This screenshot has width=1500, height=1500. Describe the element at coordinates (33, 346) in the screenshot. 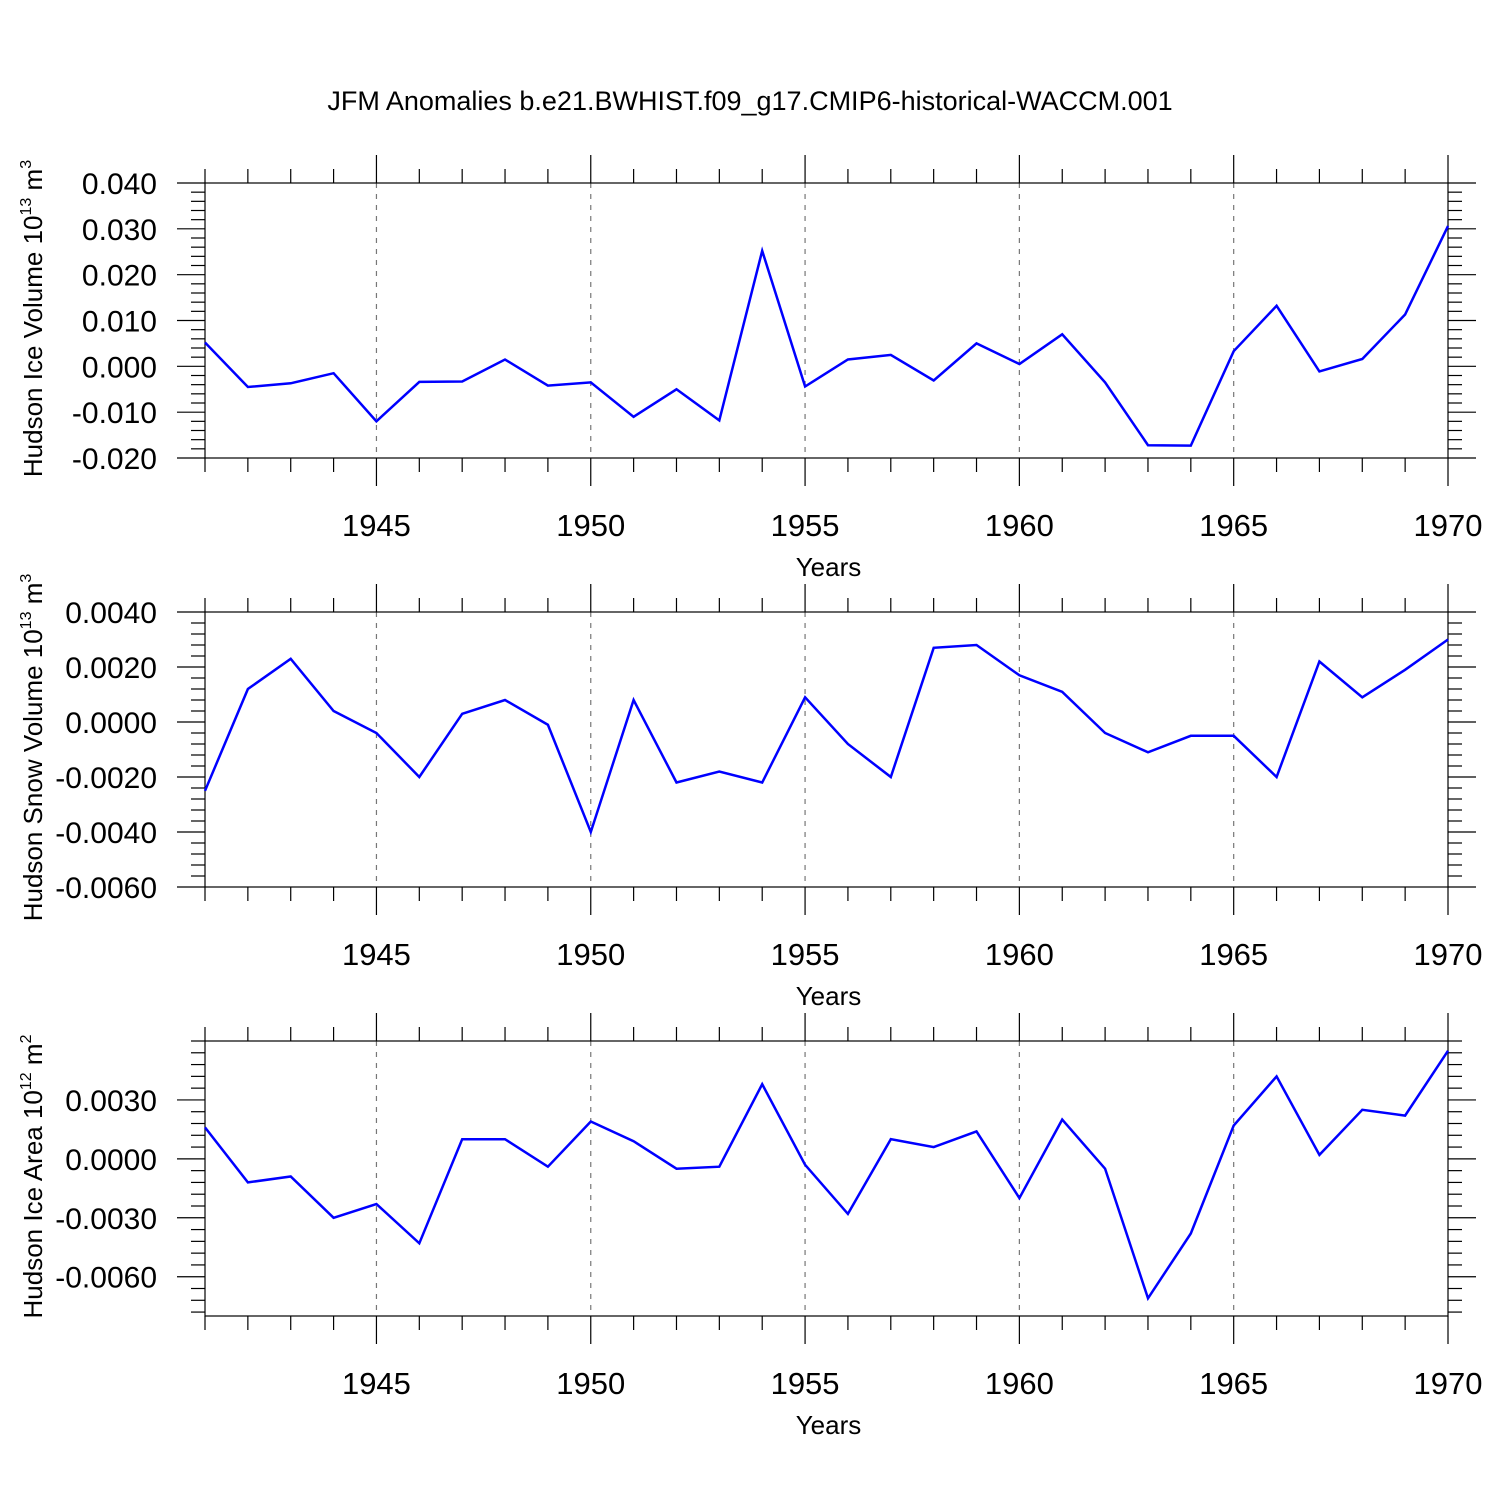

I see `y-axis-label-text: Hudson Ice Volume 10` at that location.